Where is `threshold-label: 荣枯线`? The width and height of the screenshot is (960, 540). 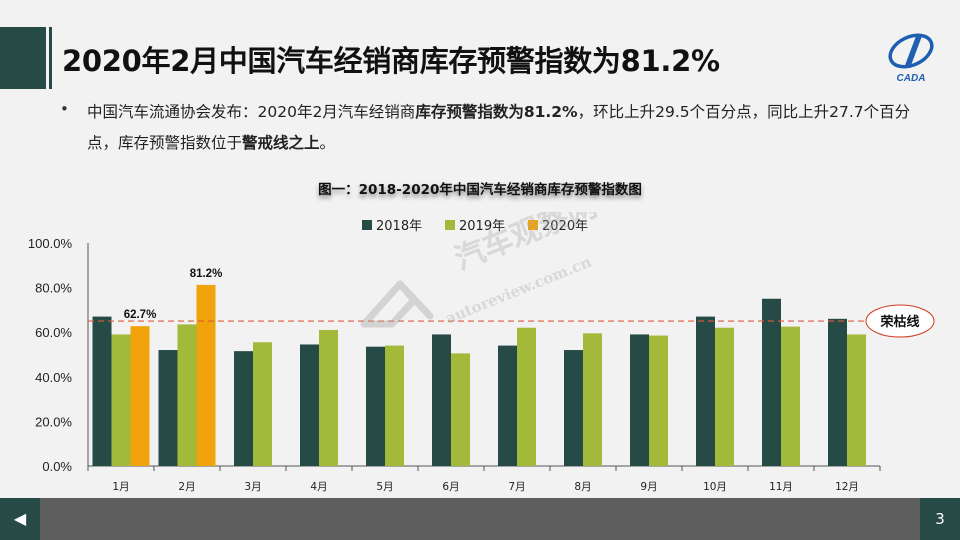
threshold-label: 荣枯线 is located at coordinates (899, 322).